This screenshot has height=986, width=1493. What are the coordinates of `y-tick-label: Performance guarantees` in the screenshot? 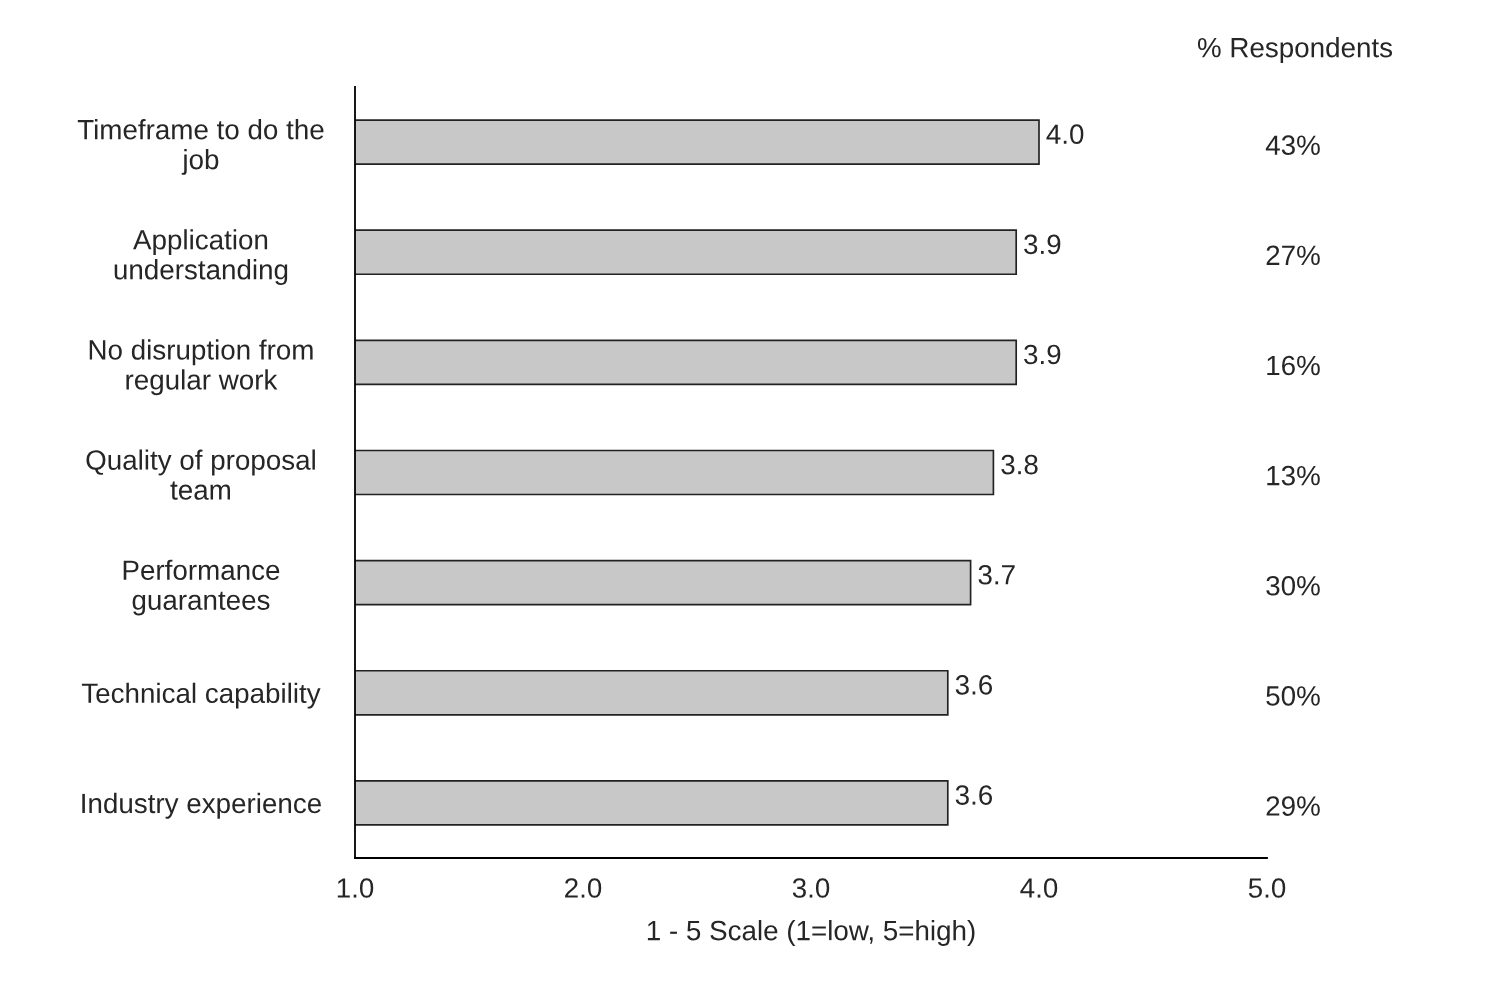 It's located at (201, 587).